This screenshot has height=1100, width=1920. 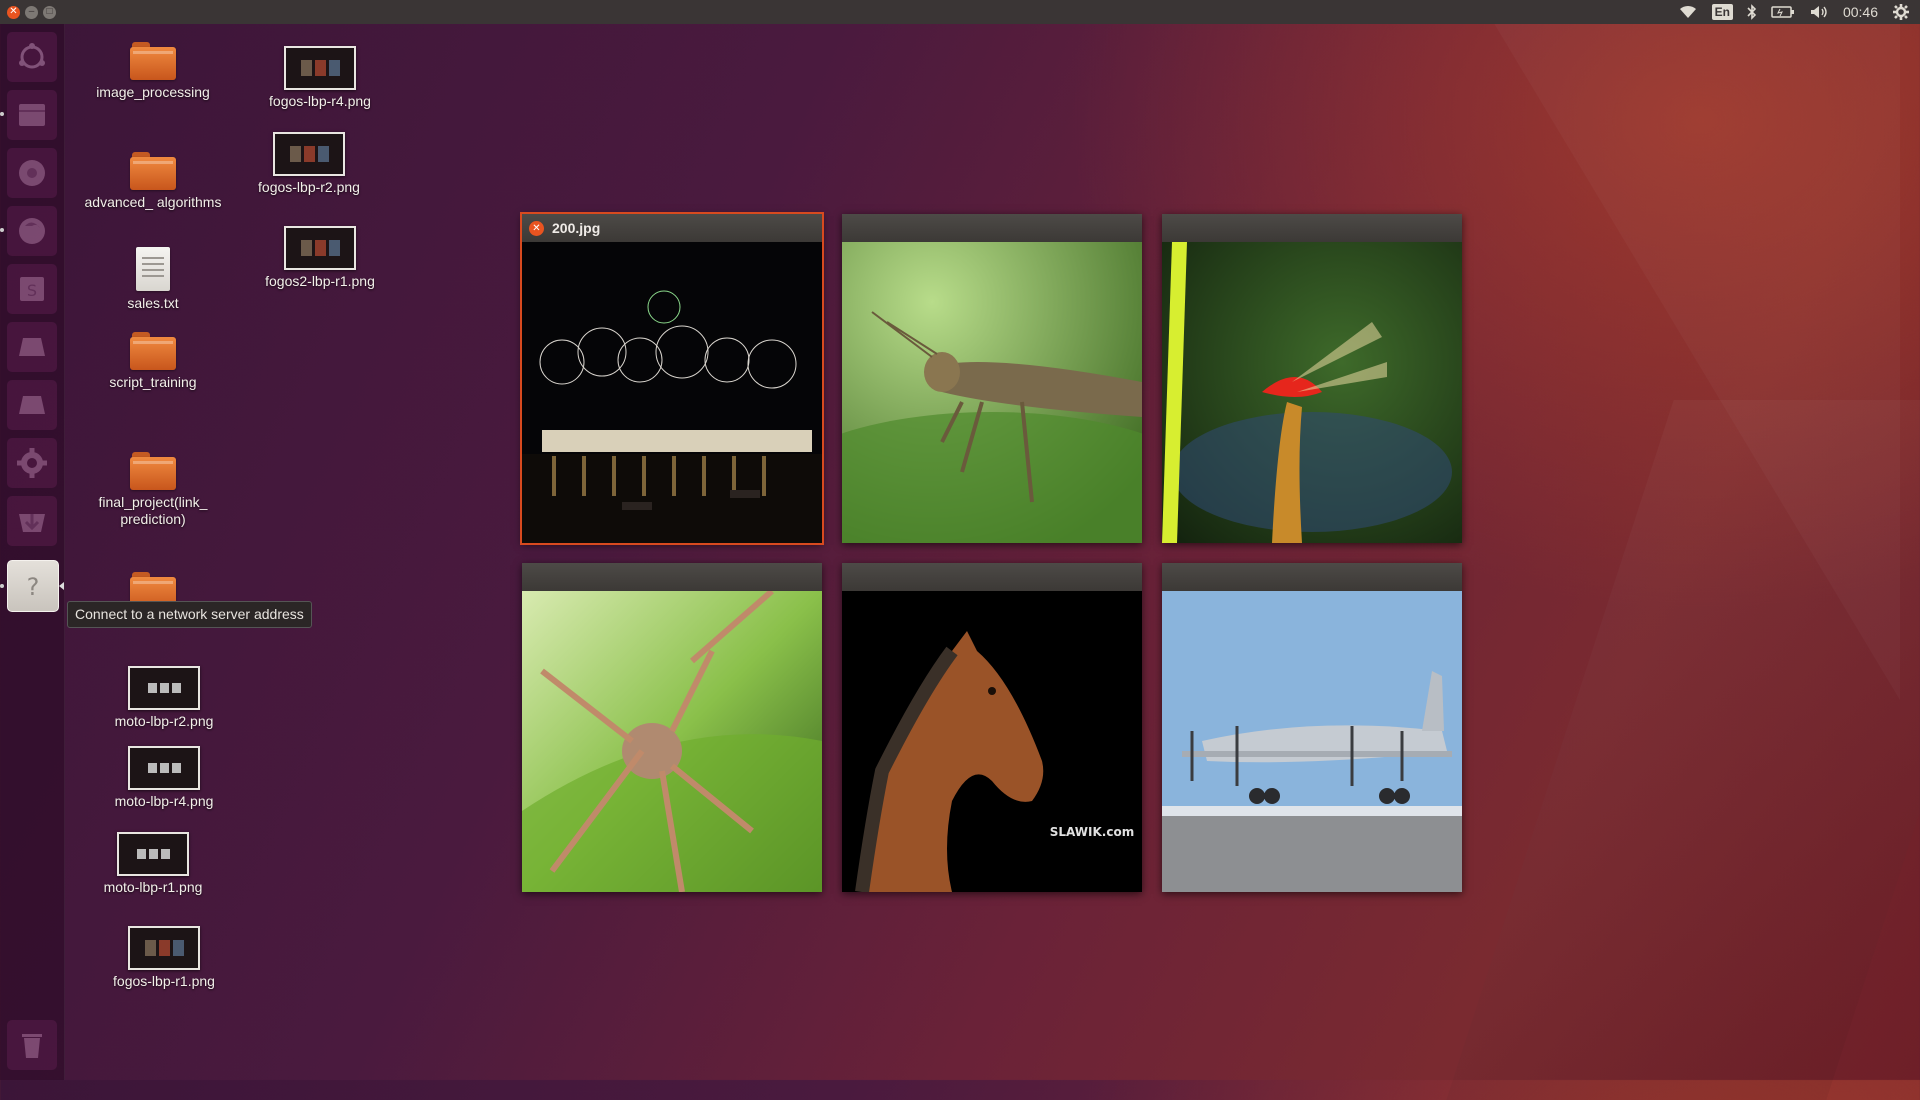 What do you see at coordinates (1901, 12) in the screenshot?
I see `settings-gear-icon` at bounding box center [1901, 12].